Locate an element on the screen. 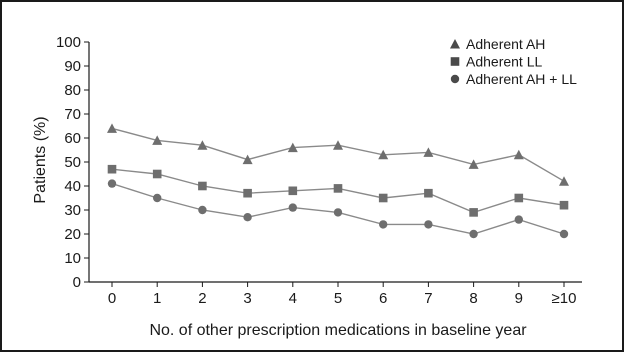 The width and height of the screenshot is (624, 354). x-tick-label: 1 is located at coordinates (157, 298).